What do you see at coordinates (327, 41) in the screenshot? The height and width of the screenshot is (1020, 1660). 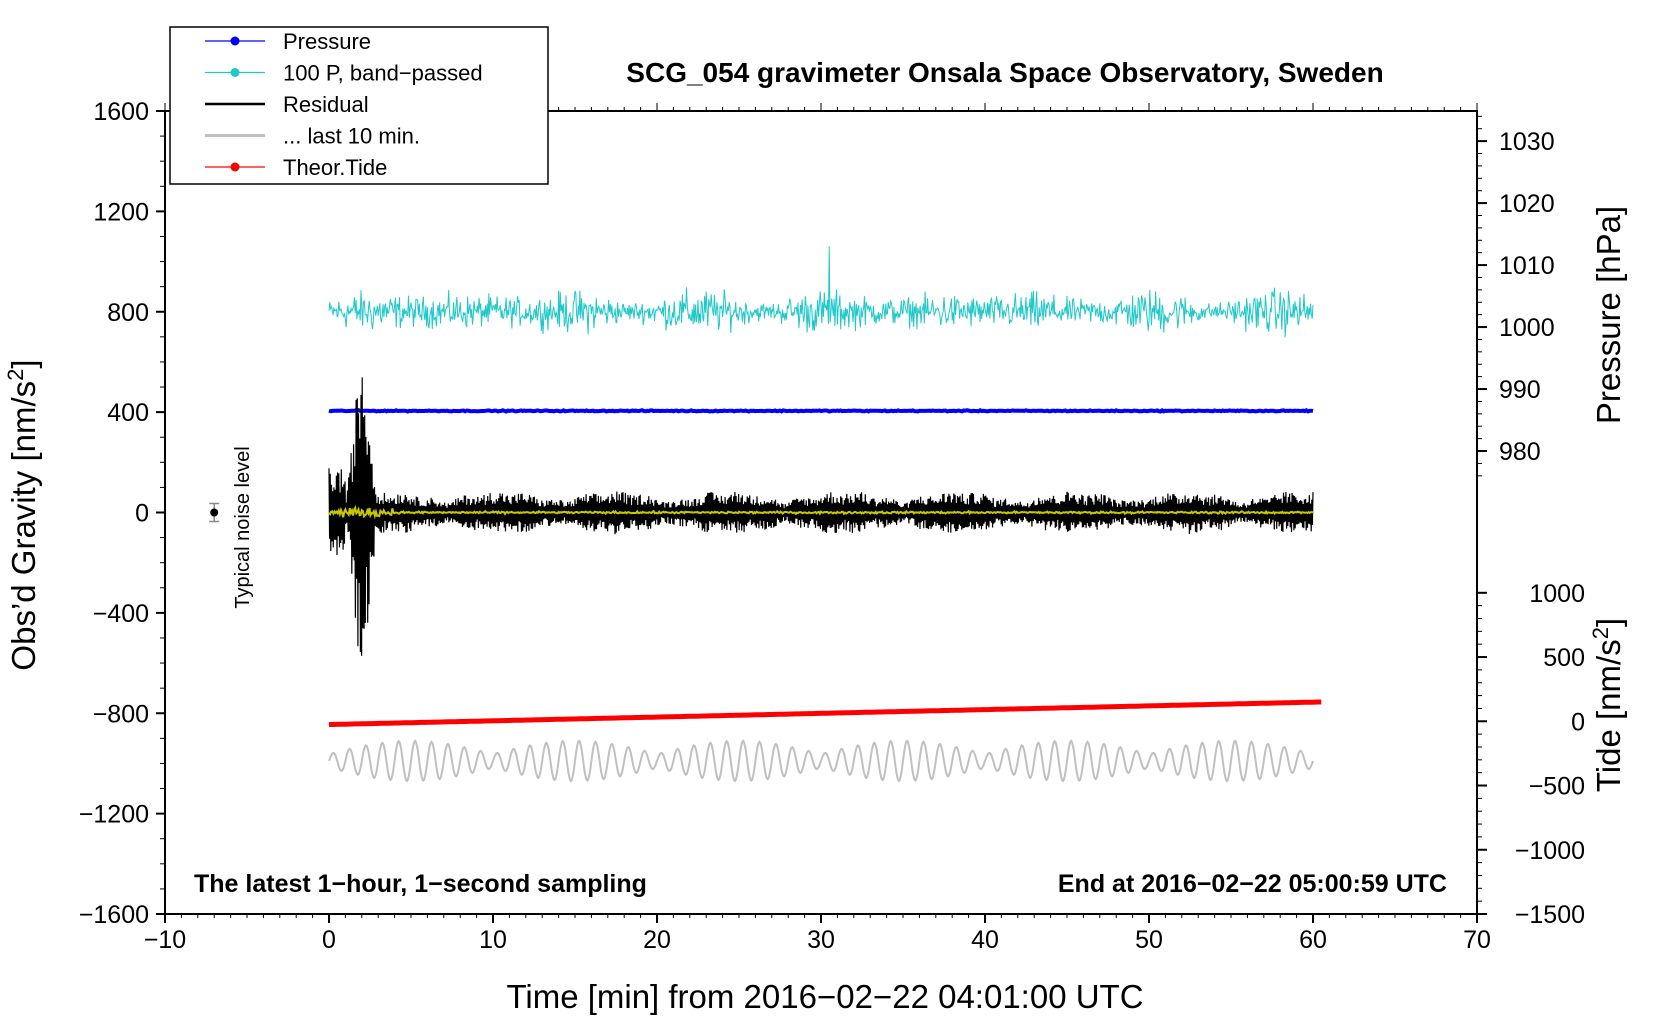 I see `legend-label-0: Pressure` at bounding box center [327, 41].